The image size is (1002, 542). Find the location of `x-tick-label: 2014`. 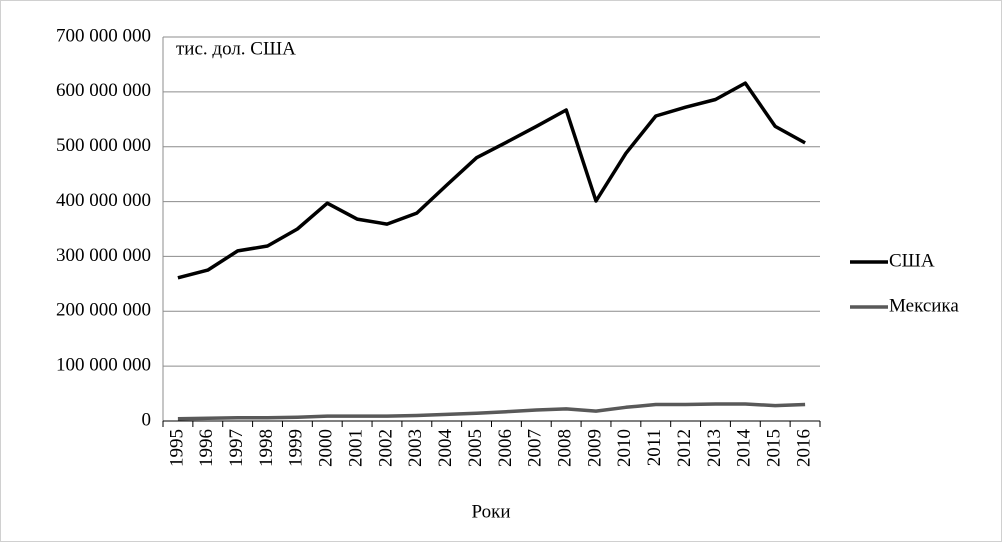

x-tick-label: 2014 is located at coordinates (744, 448).